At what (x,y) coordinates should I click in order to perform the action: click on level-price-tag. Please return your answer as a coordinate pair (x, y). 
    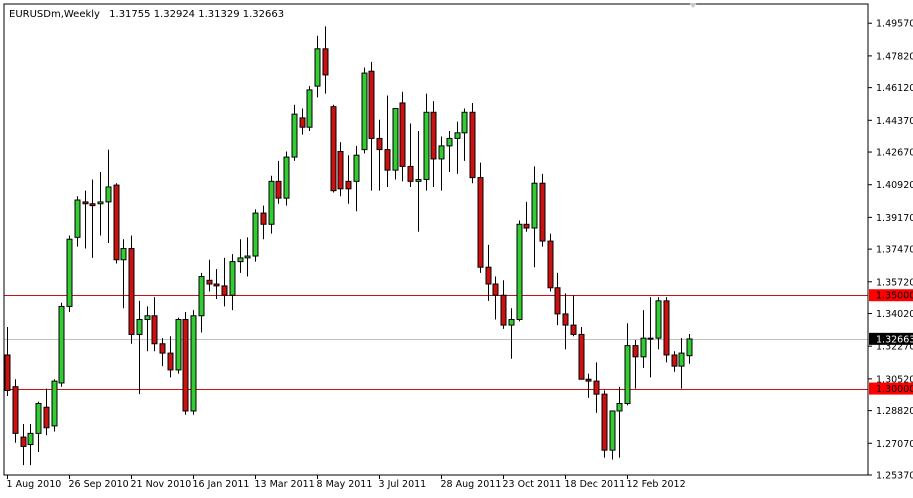
    Looking at the image, I should click on (891, 388).